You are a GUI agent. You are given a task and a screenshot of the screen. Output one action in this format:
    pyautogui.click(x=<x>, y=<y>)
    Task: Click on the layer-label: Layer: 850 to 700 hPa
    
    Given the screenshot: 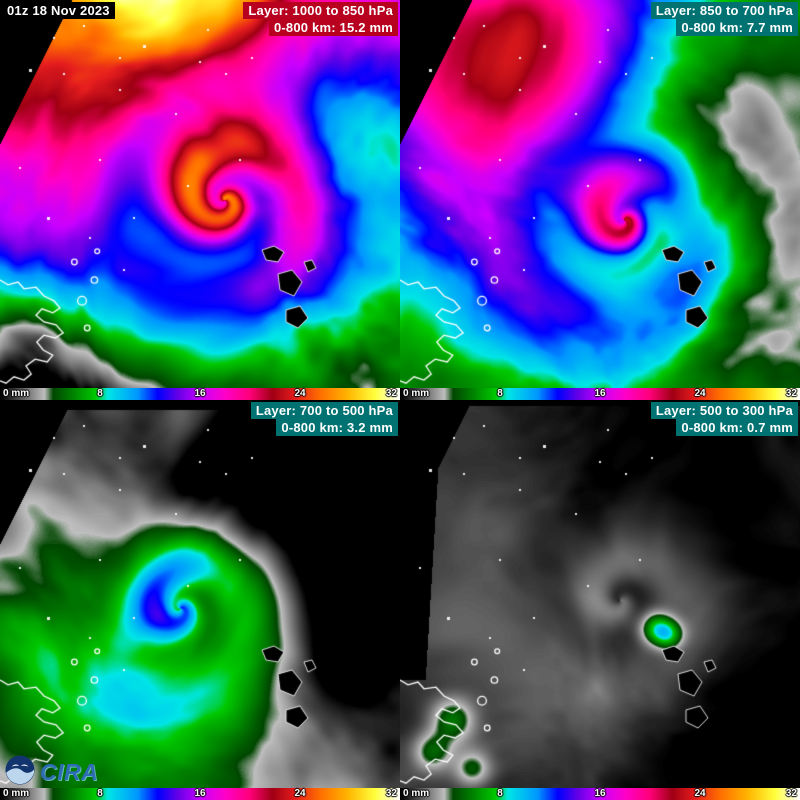 What is the action you would take?
    pyautogui.click(x=724, y=10)
    